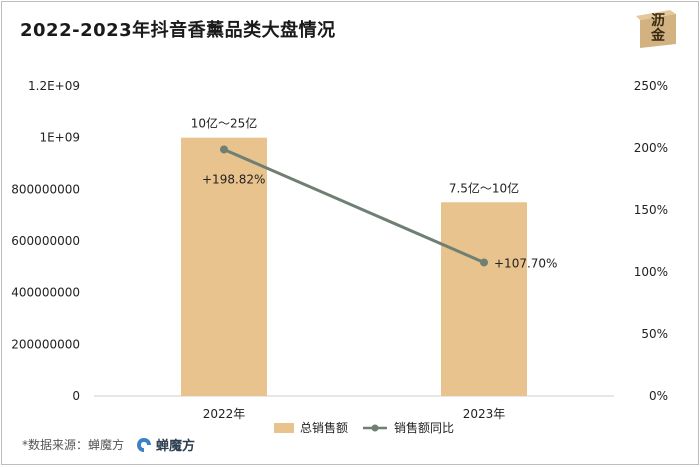 Image resolution: width=700 pixels, height=467 pixels. I want to click on left-tick-label: 0, so click(76, 396).